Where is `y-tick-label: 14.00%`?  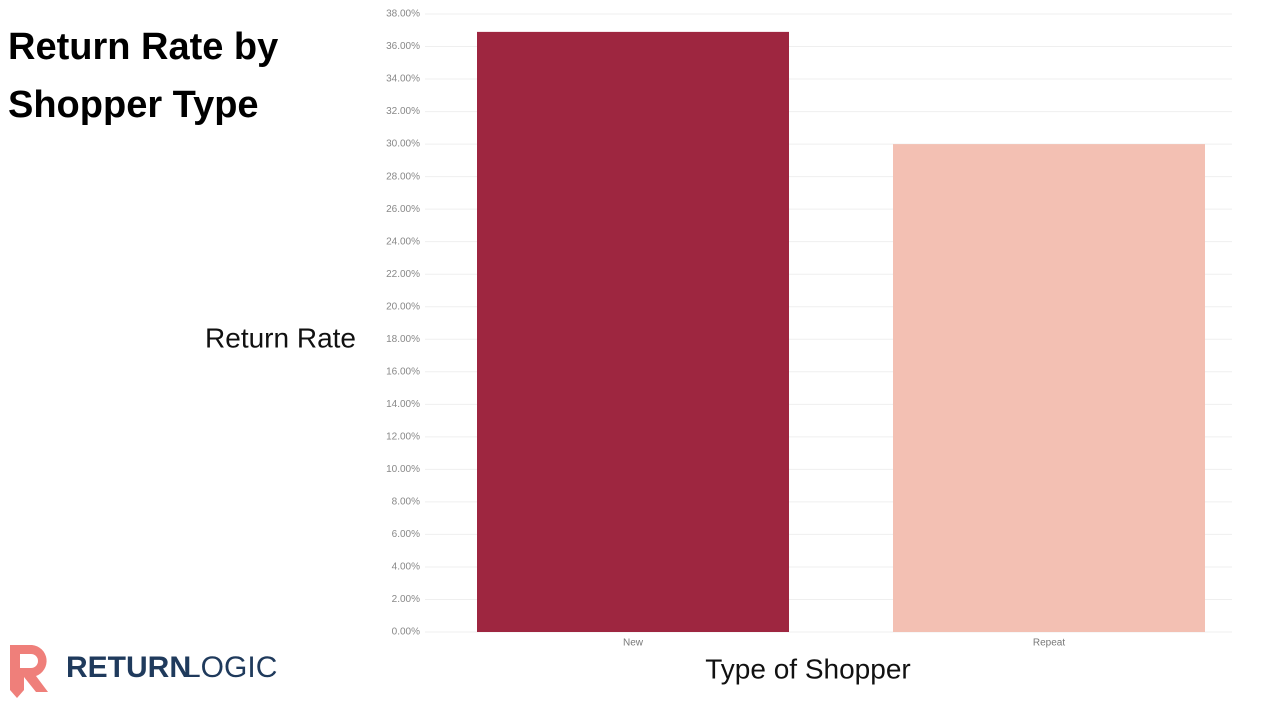 y-tick-label: 14.00% is located at coordinates (403, 404).